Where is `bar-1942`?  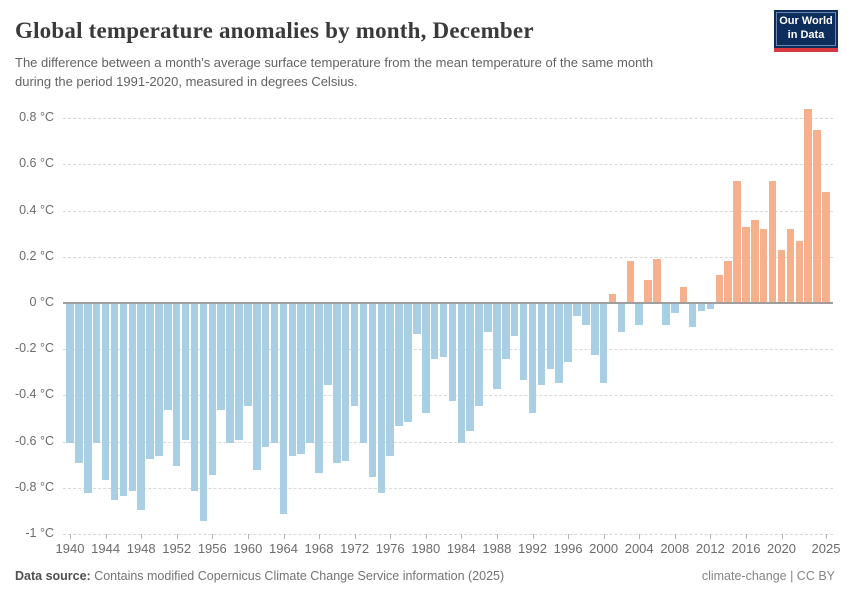
bar-1942 is located at coordinates (88, 398).